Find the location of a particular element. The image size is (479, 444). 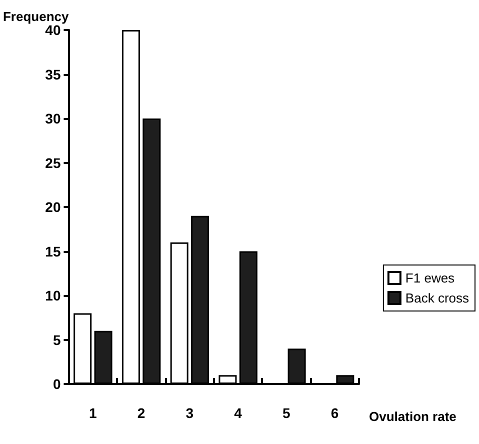

y-tick-label: 5 is located at coordinates (56, 340).